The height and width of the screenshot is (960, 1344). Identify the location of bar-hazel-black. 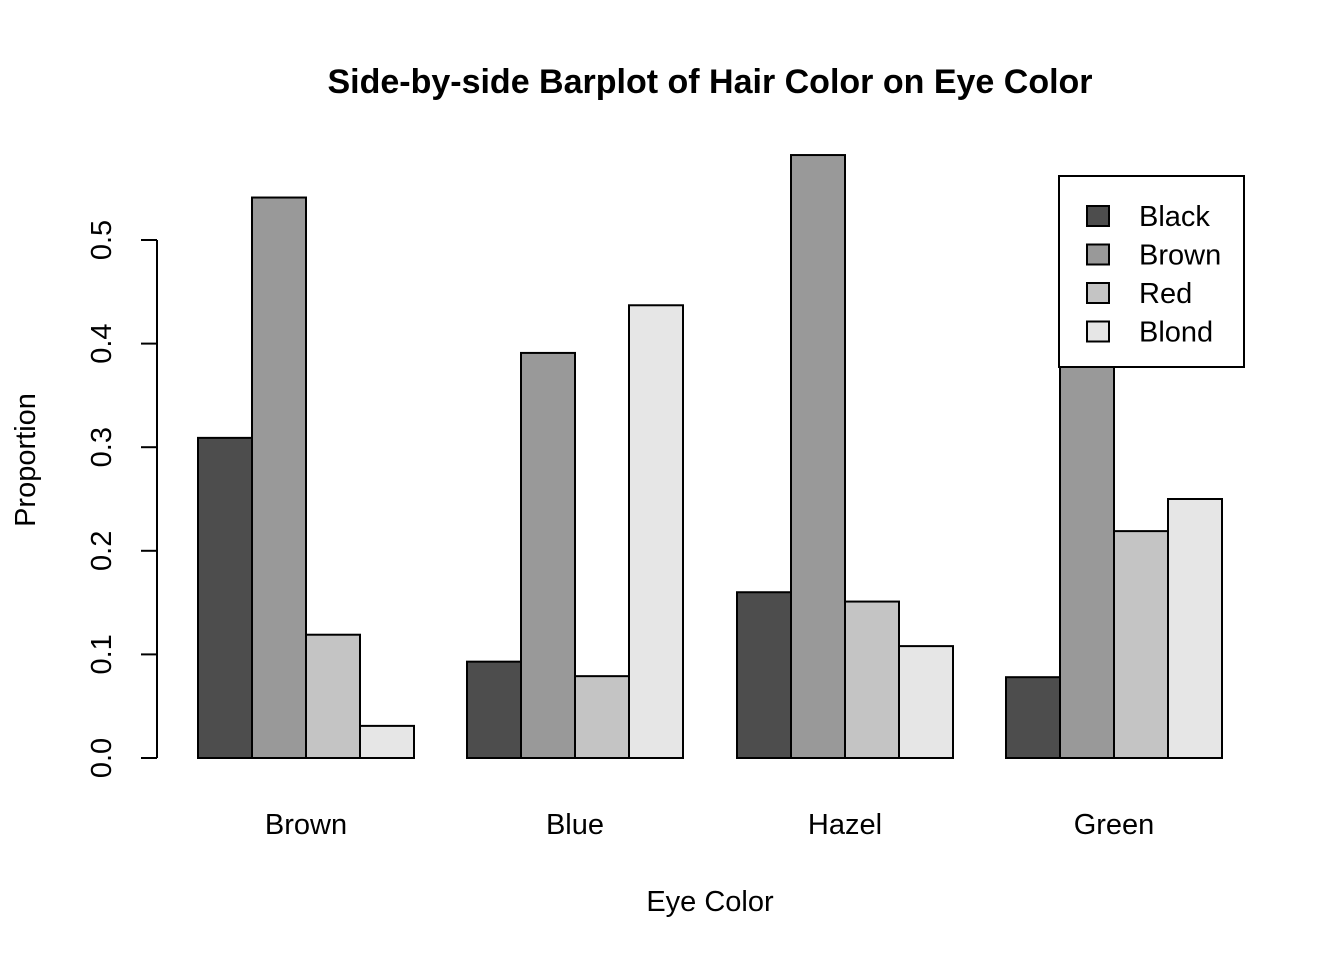
(764, 675).